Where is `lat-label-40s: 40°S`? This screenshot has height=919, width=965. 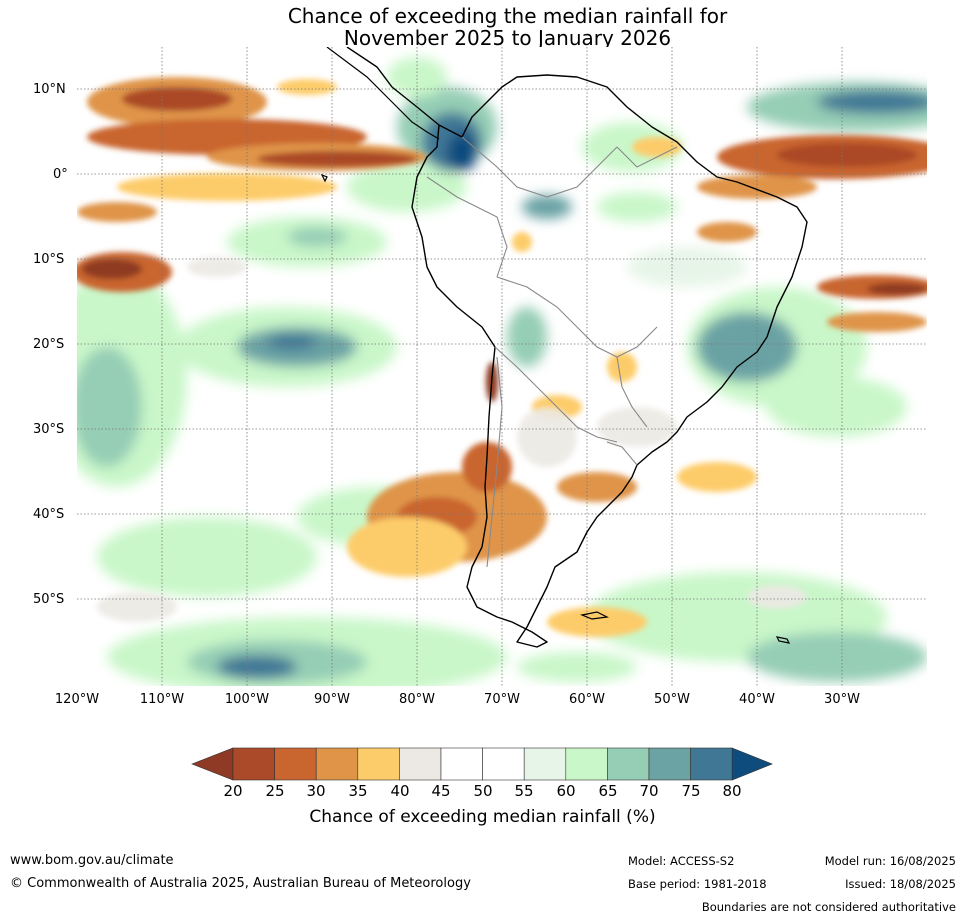 lat-label-40s: 40°S is located at coordinates (49, 514).